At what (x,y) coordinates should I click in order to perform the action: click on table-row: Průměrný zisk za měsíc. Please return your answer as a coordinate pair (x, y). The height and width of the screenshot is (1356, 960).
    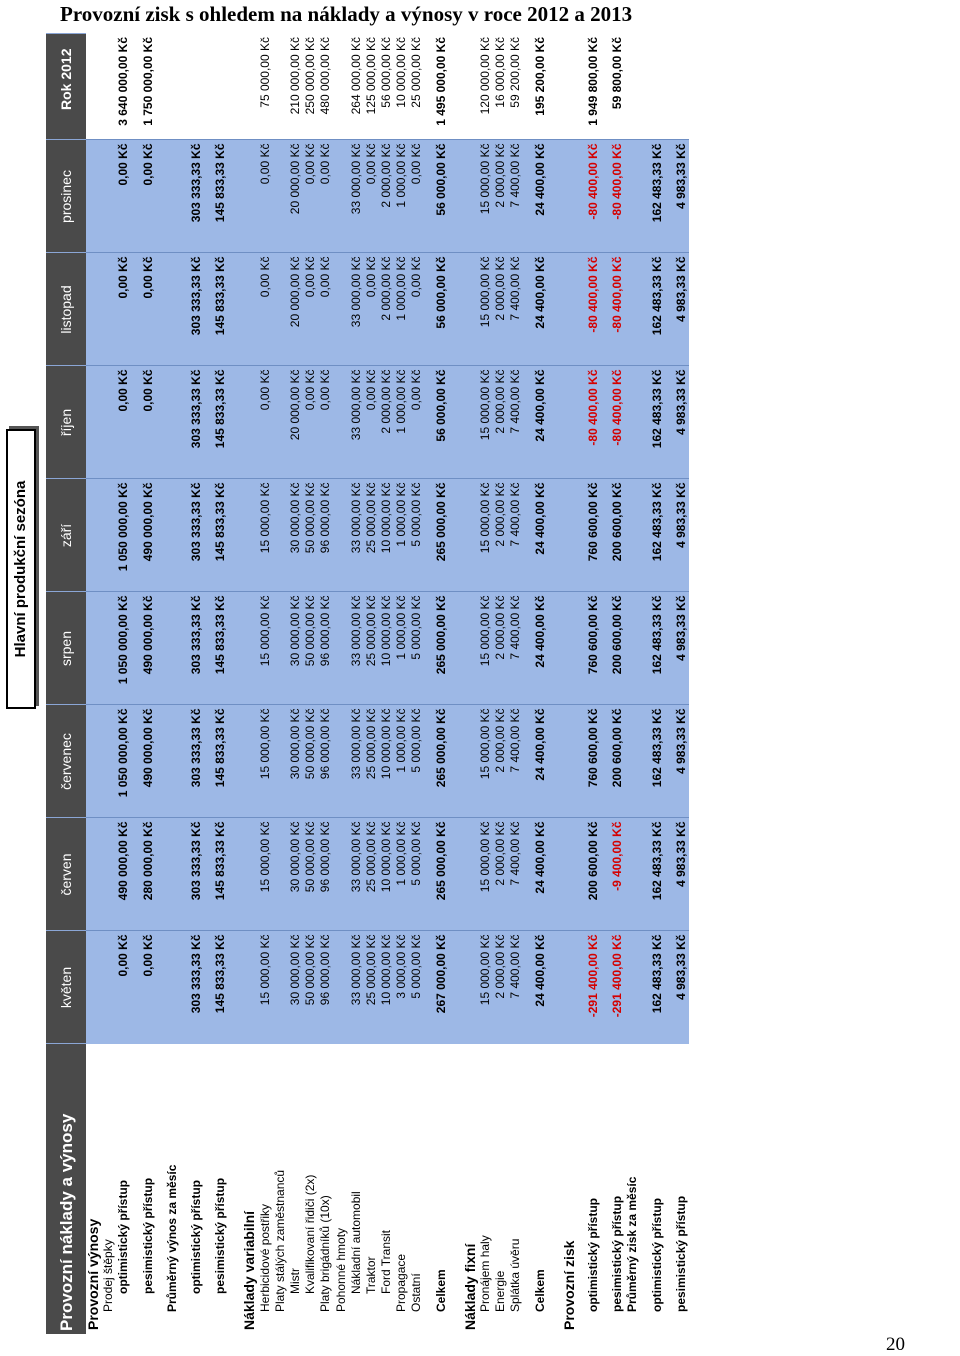
    Looking at the image, I should click on (633, 684).